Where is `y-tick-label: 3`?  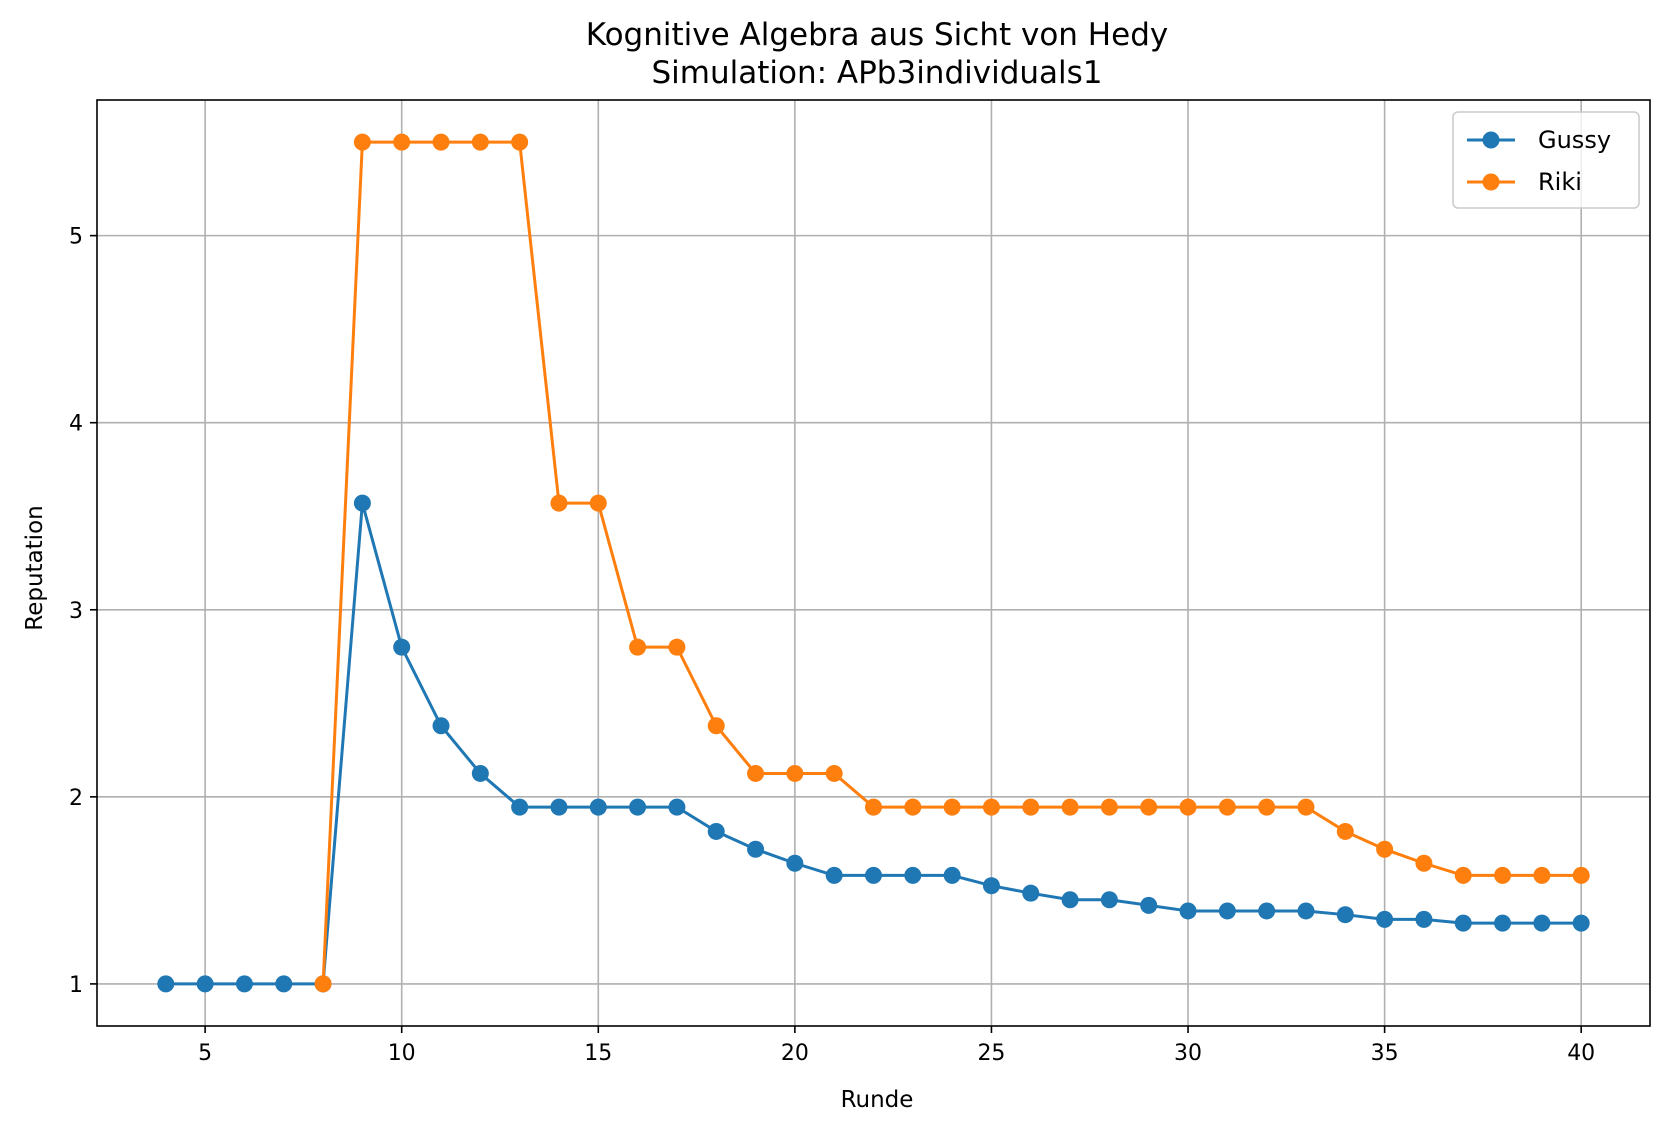 y-tick-label: 3 is located at coordinates (76, 611).